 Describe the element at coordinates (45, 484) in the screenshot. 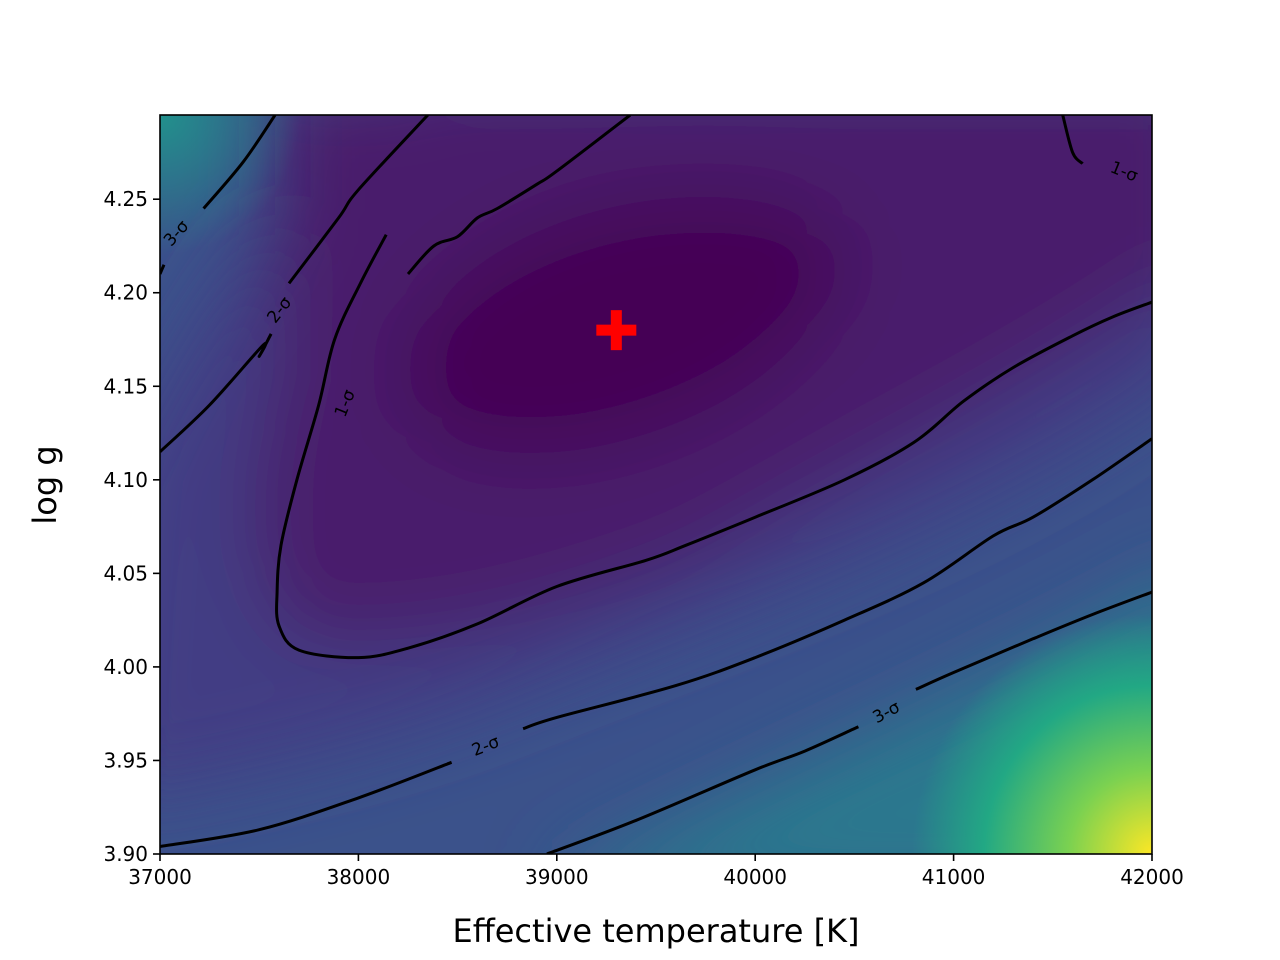

I see `y-axis-title: log g` at that location.